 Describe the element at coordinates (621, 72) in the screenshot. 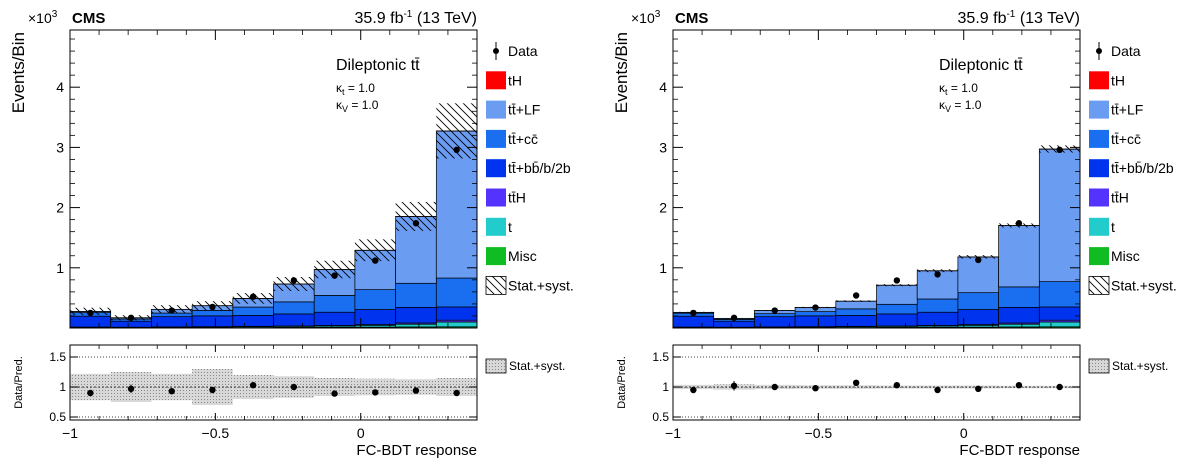

I see `y-axis-label: Events/Bin` at that location.